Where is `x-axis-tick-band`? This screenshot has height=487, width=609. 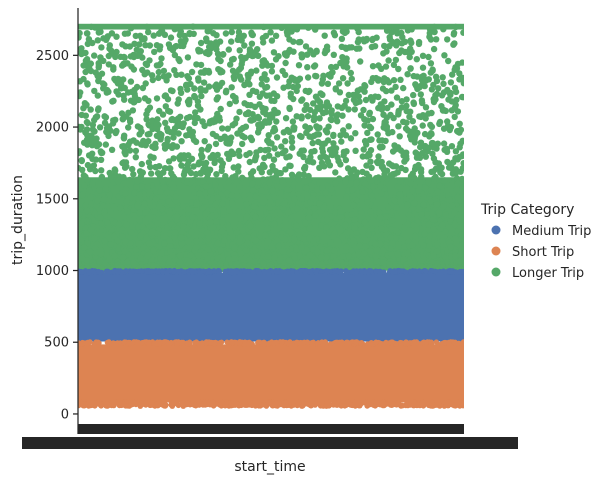
x-axis-tick-band is located at coordinates (271, 429).